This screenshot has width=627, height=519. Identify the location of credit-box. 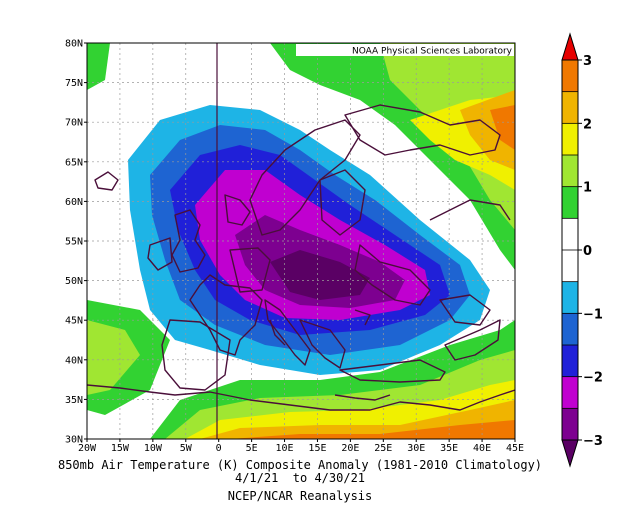
(405, 50).